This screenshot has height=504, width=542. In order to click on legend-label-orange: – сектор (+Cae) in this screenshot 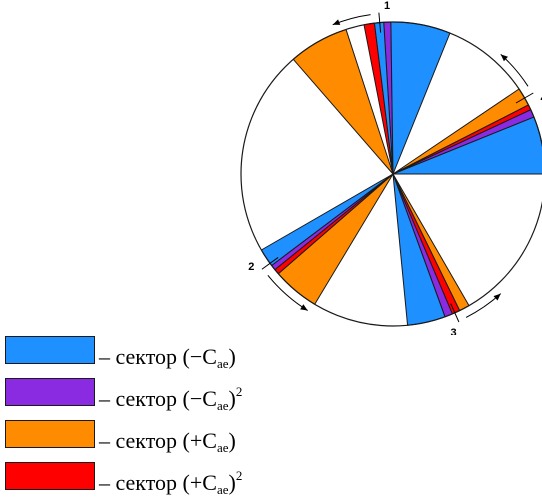, I will do `click(167, 441)`.